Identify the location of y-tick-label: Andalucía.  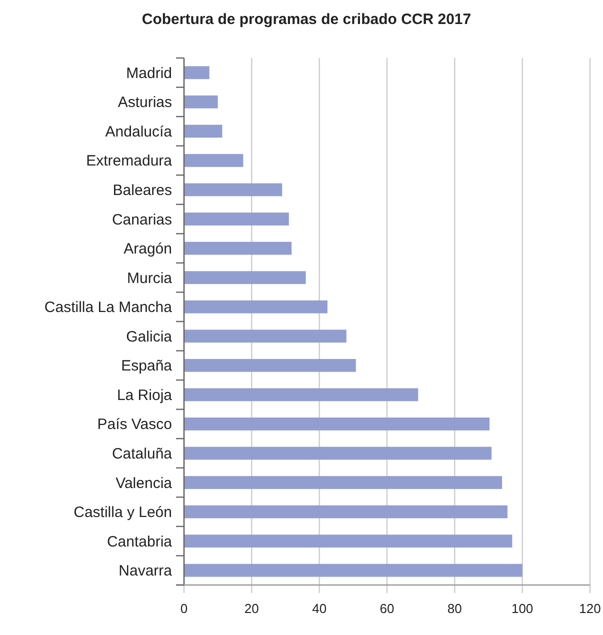
(139, 131).